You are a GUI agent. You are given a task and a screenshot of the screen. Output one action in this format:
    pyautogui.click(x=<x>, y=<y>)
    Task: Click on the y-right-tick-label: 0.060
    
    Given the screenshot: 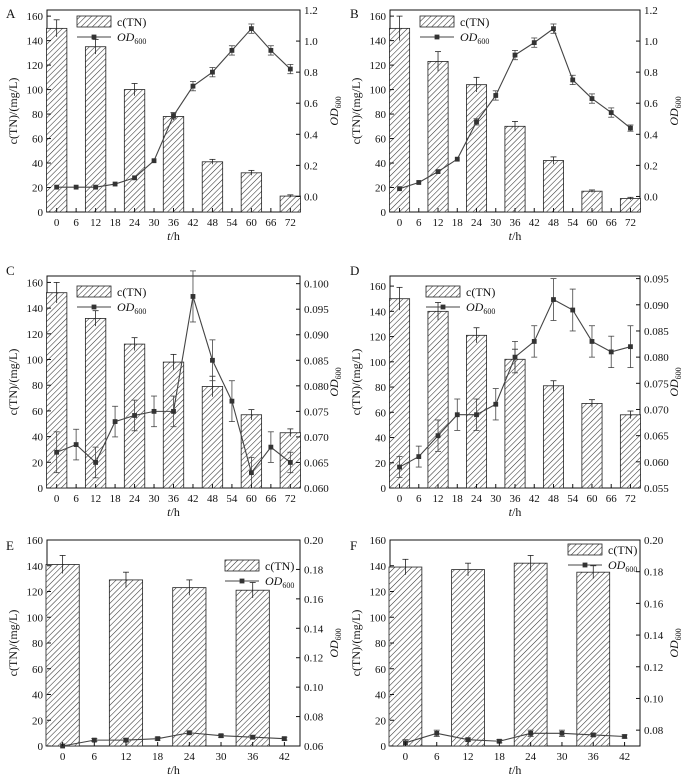 What is the action you would take?
    pyautogui.click(x=316, y=489)
    